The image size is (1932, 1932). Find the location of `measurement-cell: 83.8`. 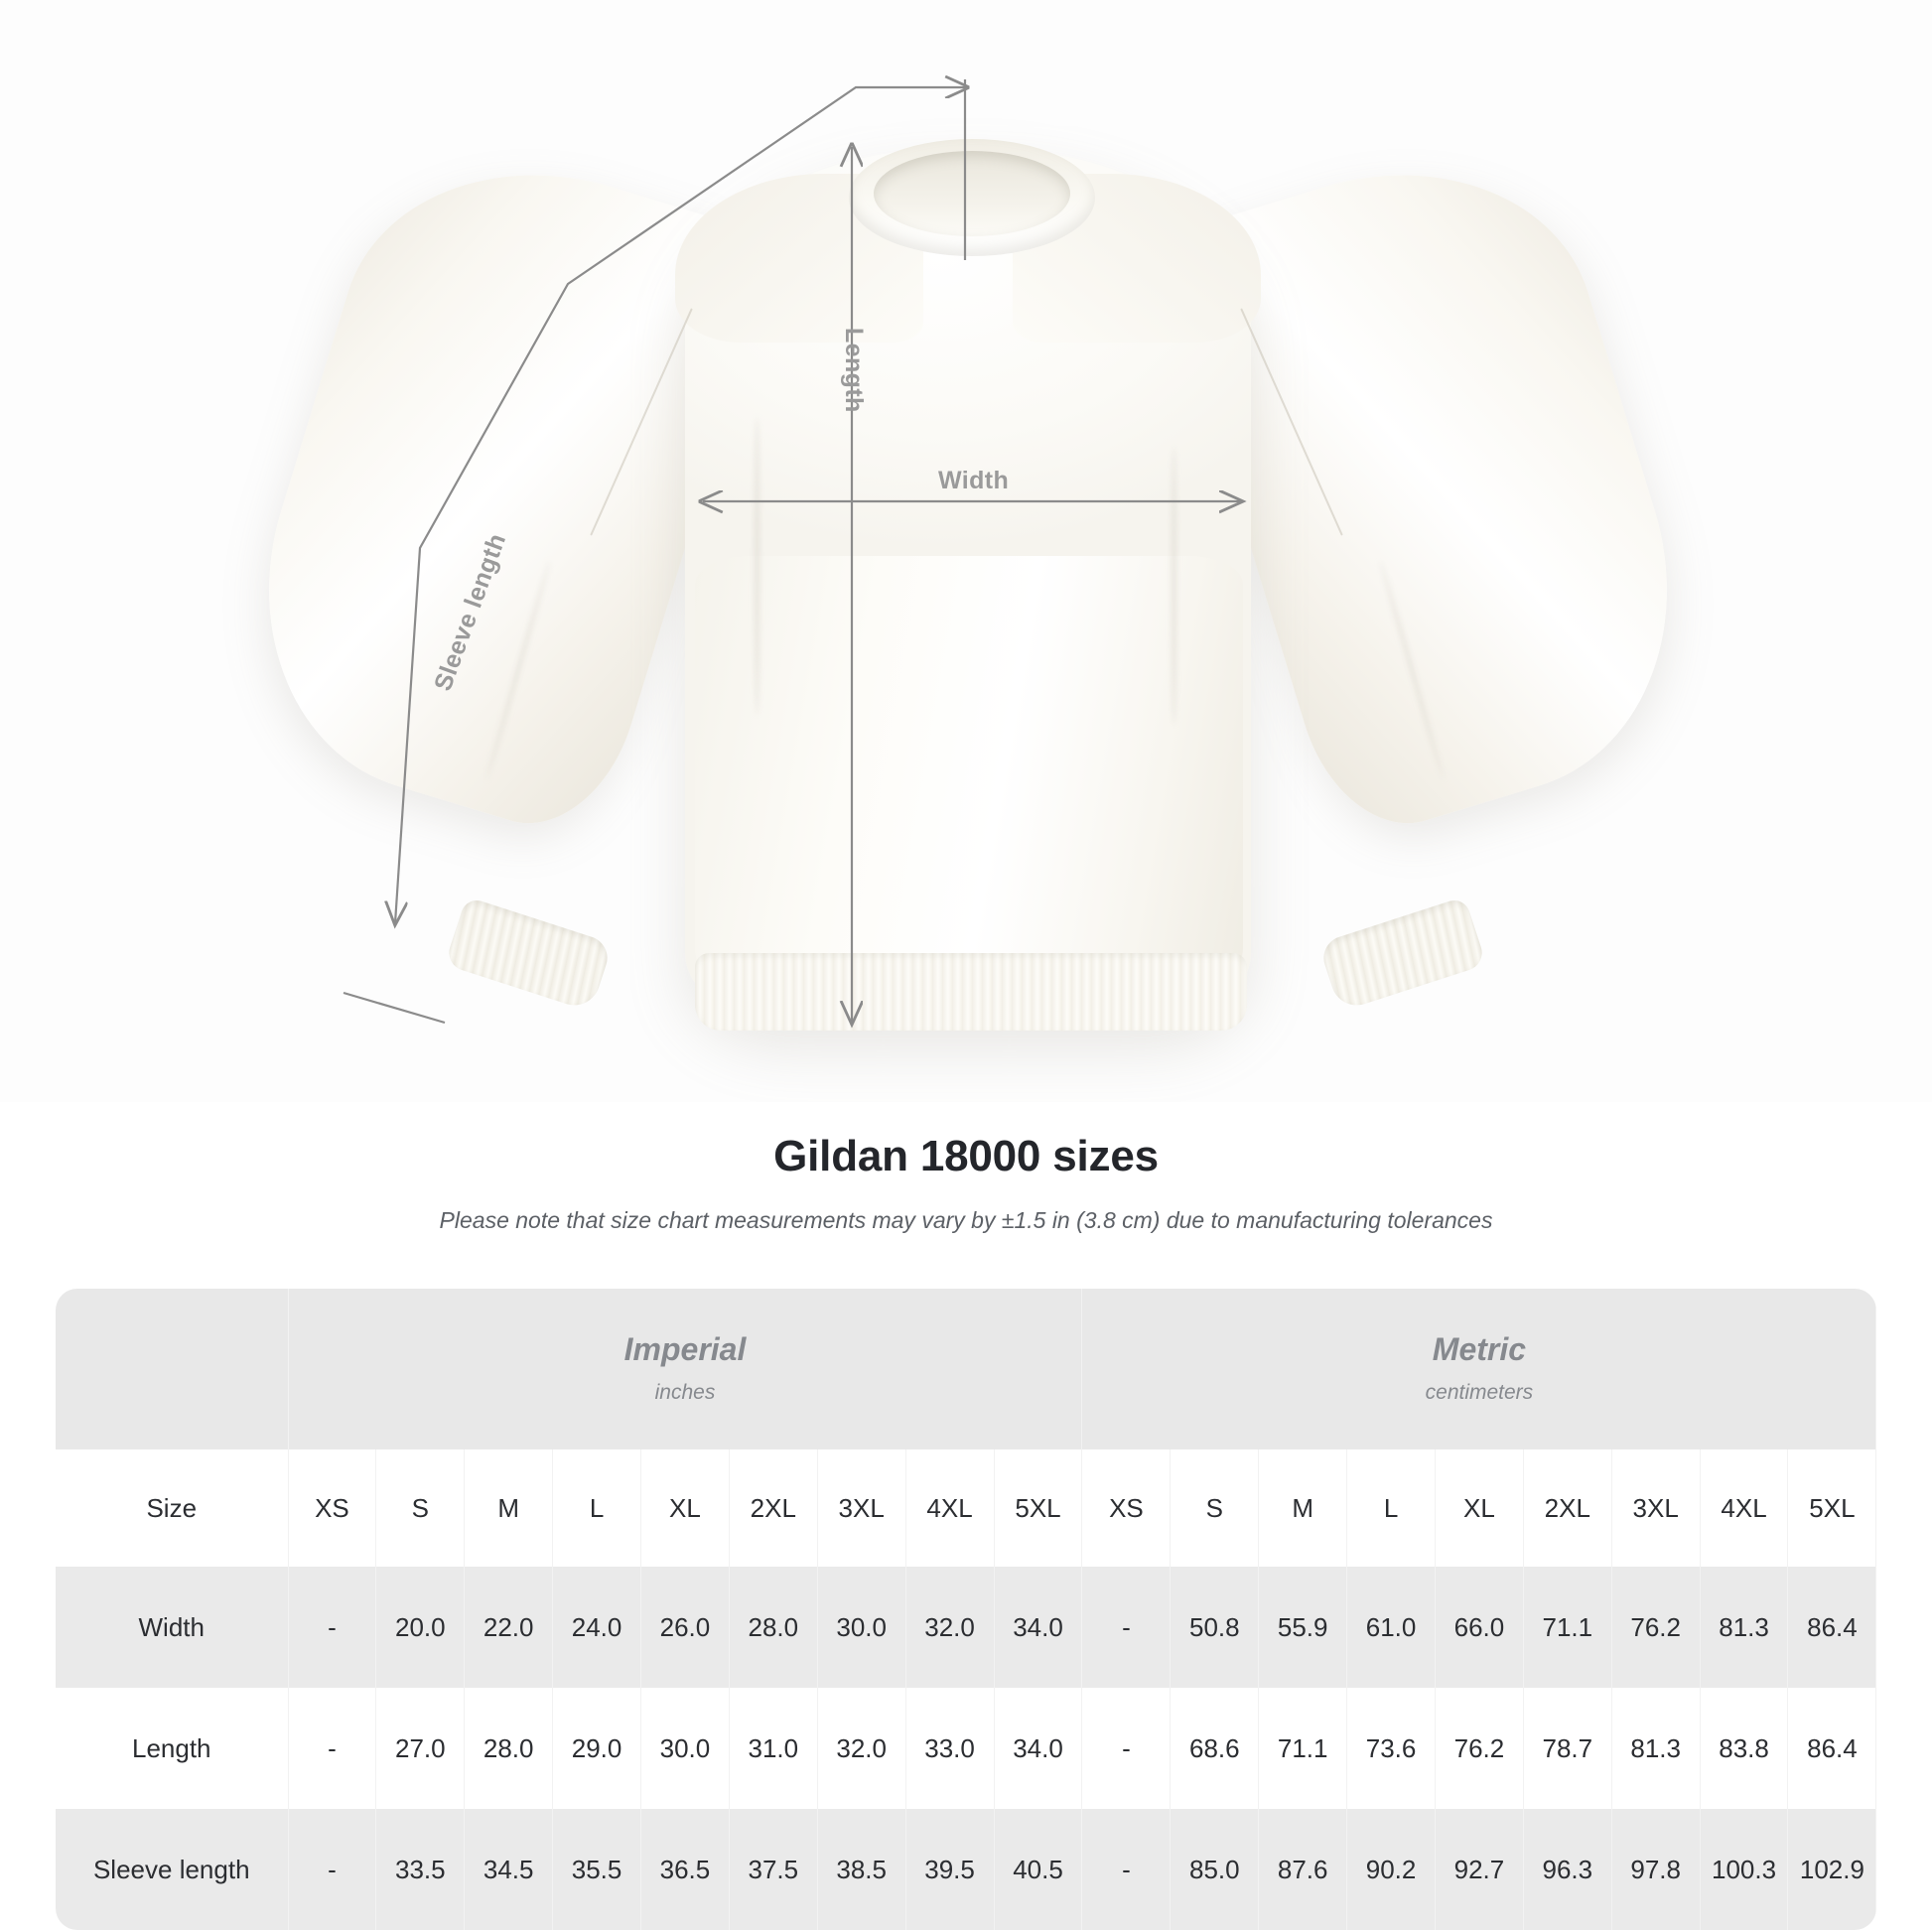

measurement-cell: 83.8 is located at coordinates (1745, 1748).